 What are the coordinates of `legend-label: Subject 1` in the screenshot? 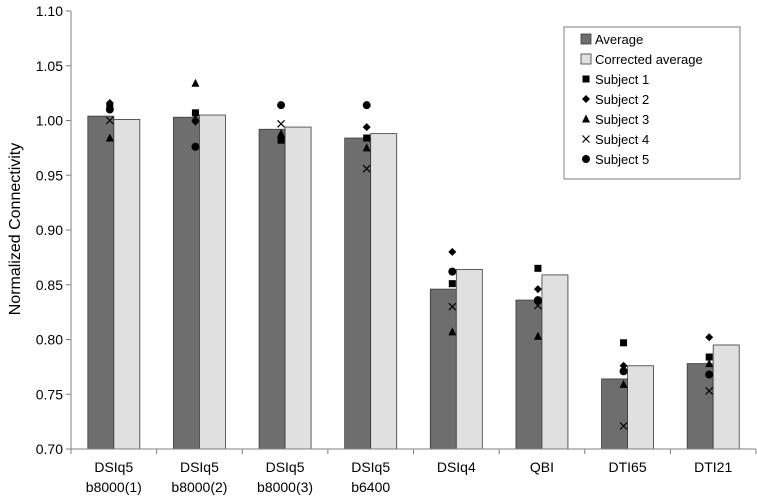 It's located at (622, 79).